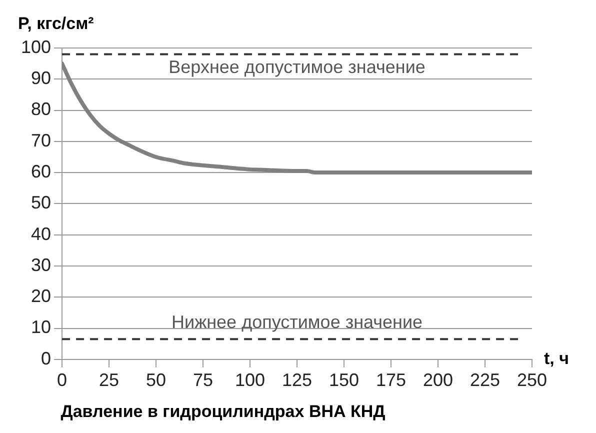  Describe the element at coordinates (297, 322) in the screenshot. I see `ref-line-label: Нижнее допустимое значение` at that location.